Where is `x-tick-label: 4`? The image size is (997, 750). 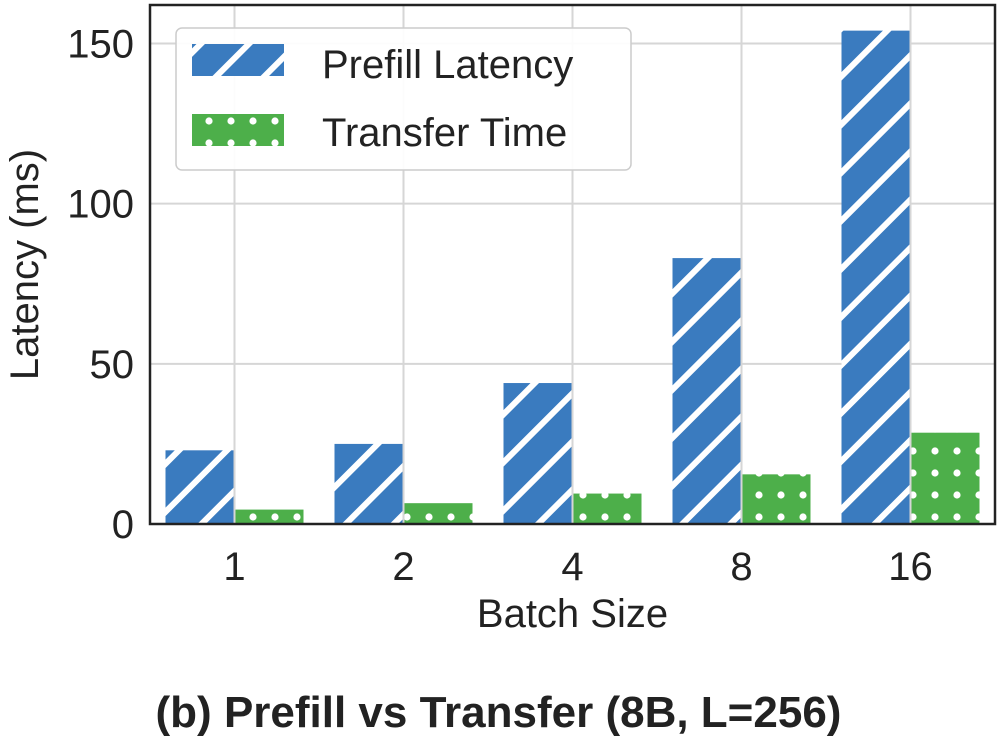
x-tick-label: 4 is located at coordinates (572, 567).